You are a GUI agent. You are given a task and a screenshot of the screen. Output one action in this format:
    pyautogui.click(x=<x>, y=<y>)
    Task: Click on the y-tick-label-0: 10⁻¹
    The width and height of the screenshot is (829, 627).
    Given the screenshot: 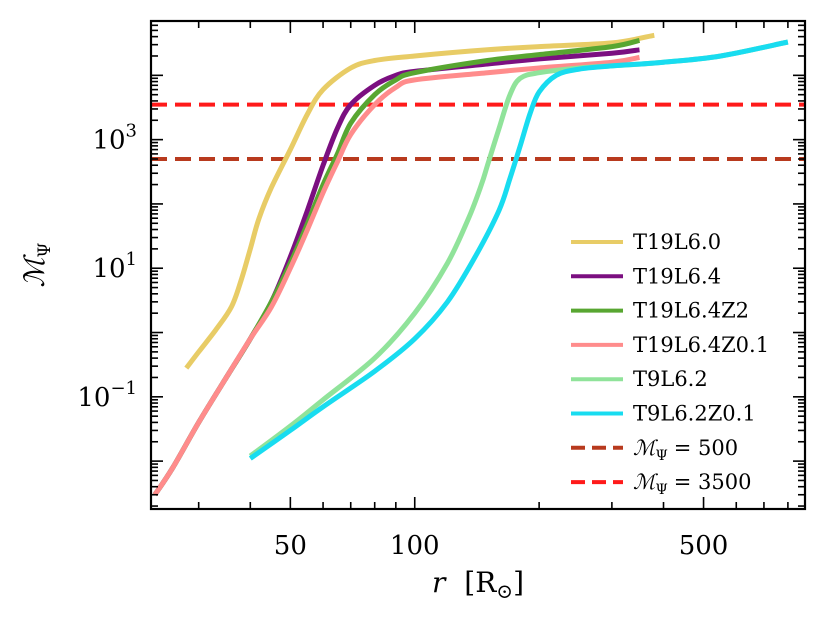 What is the action you would take?
    pyautogui.click(x=107, y=395)
    